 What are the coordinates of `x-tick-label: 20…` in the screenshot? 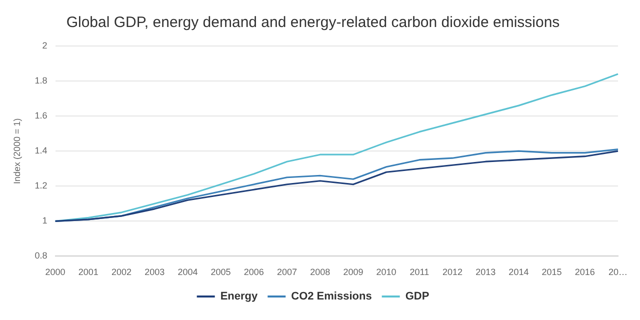 It's located at (618, 272).